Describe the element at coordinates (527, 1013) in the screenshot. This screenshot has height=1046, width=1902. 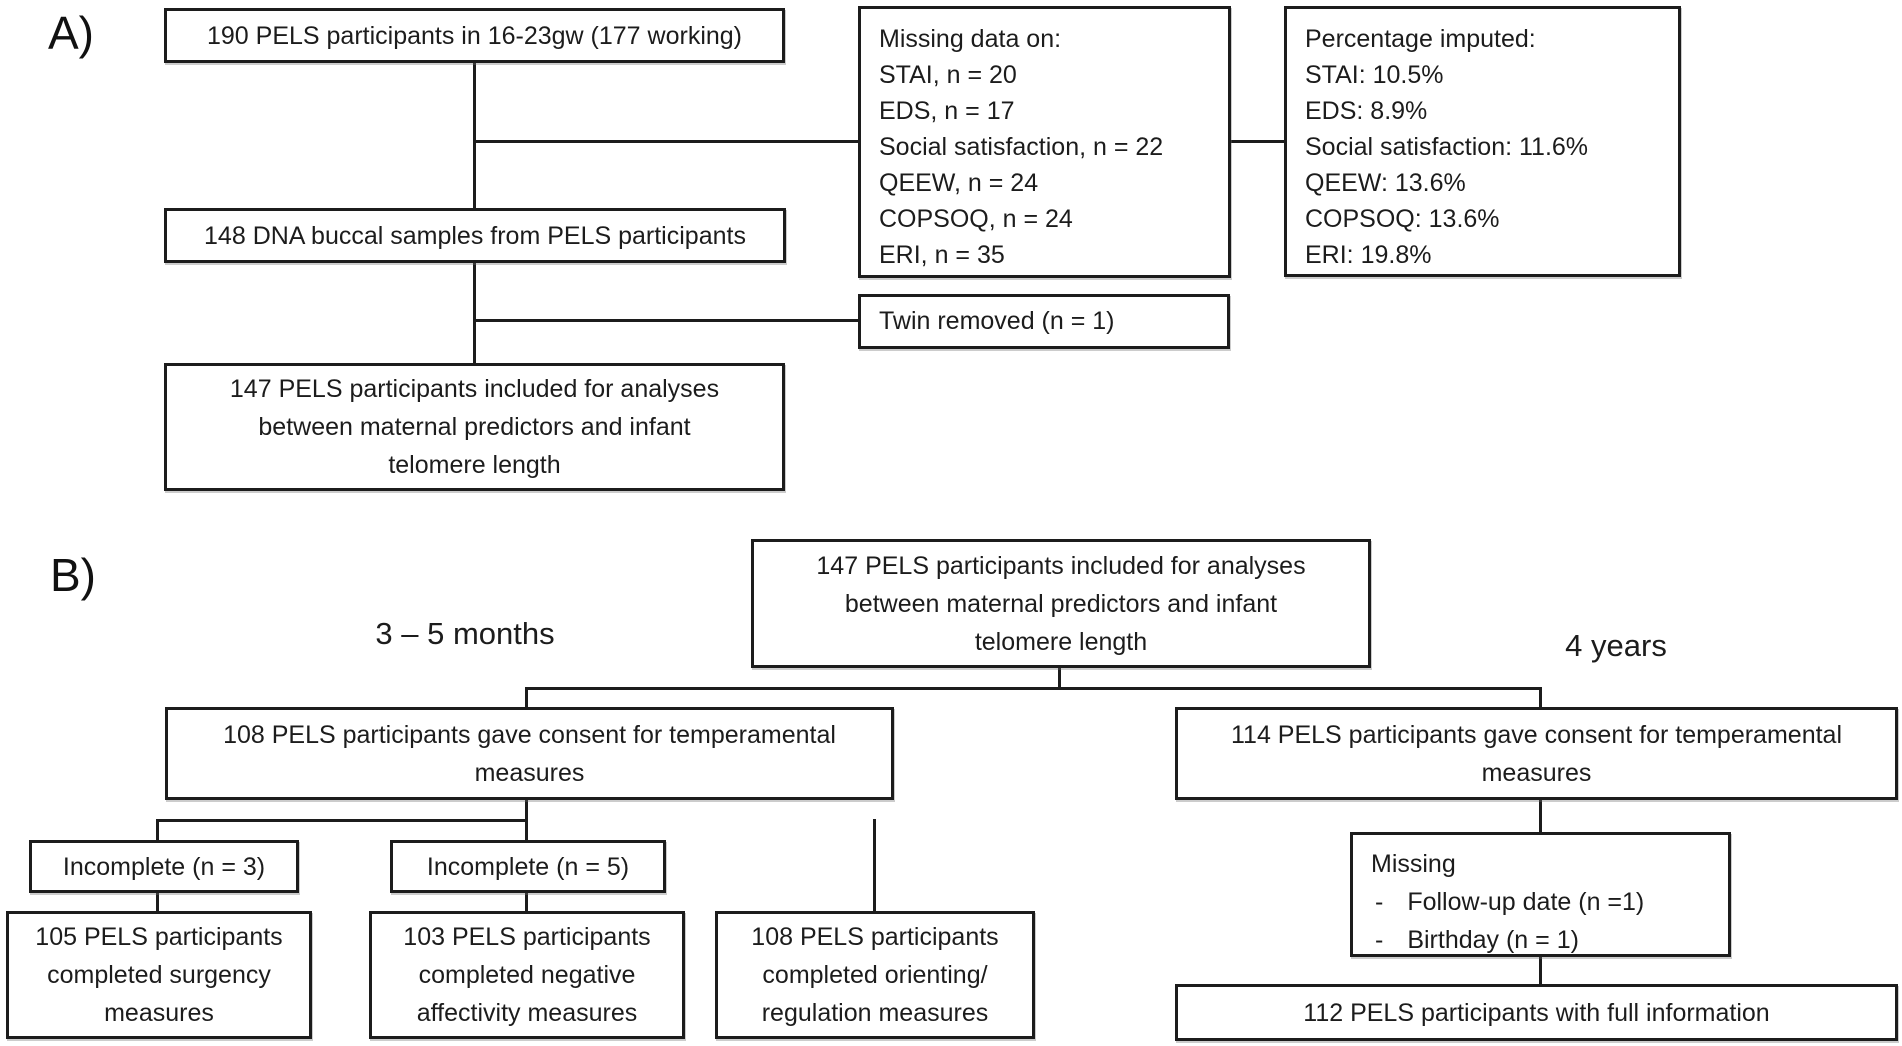
I see `box-103-line-3: affectivity measures` at that location.